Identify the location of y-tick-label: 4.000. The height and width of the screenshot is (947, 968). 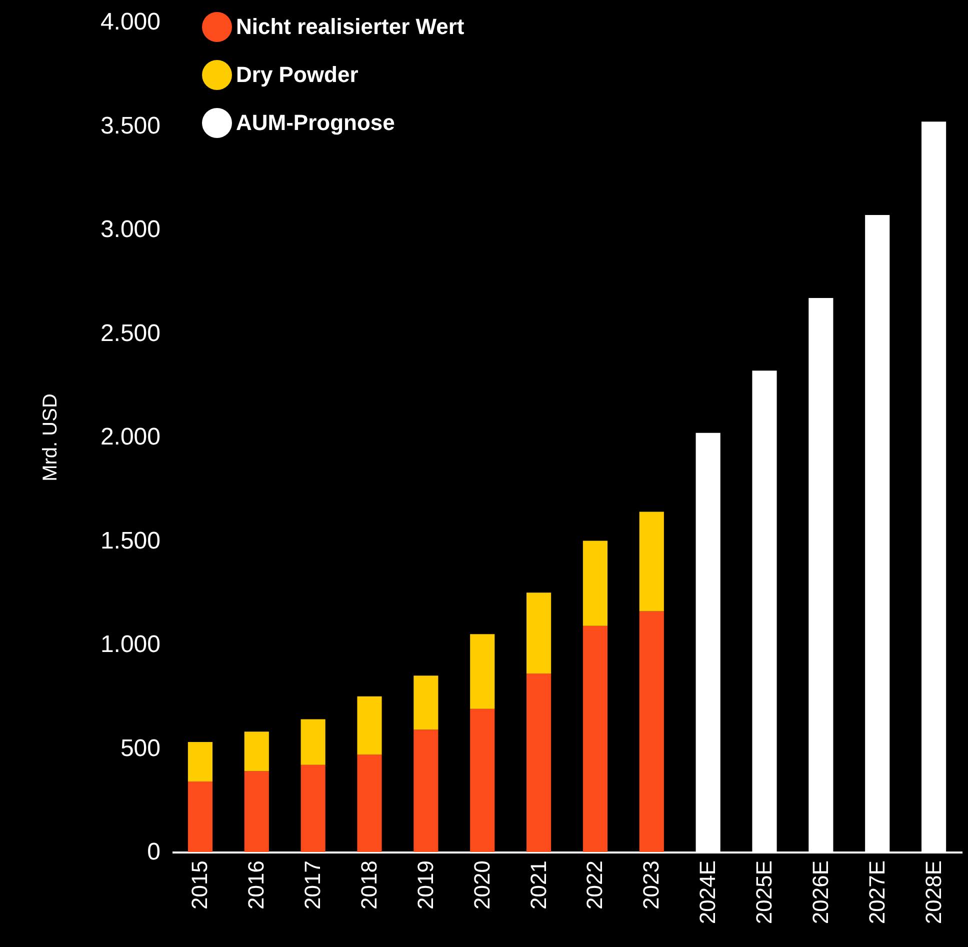
(130, 22).